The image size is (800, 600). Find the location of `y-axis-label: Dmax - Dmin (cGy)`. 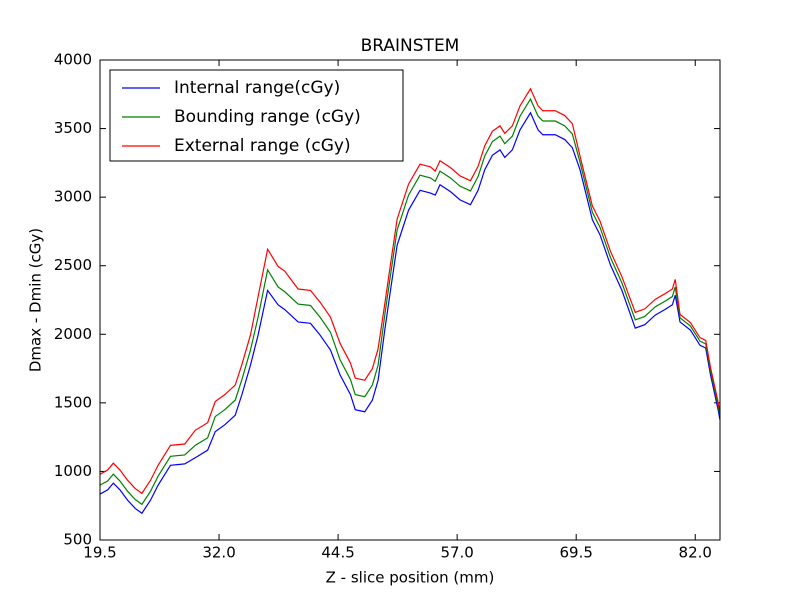

y-axis-label: Dmax - Dmin (cGy) is located at coordinates (36, 300).